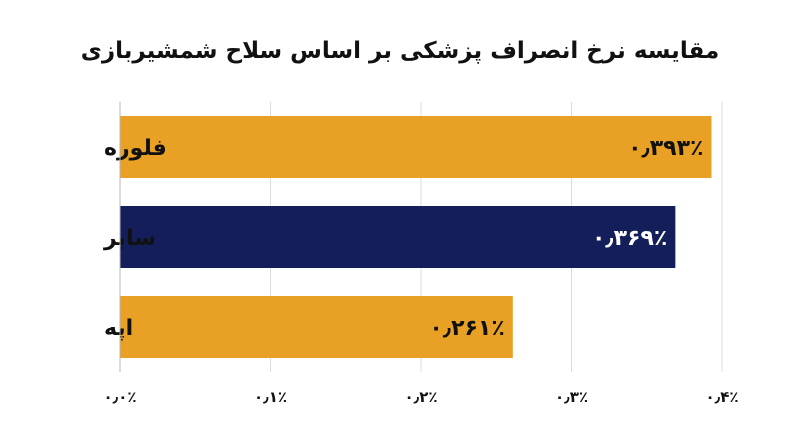 The height and width of the screenshot is (447, 800). I want to click on x-tick-label: ۰٫۳٪, so click(571, 397).